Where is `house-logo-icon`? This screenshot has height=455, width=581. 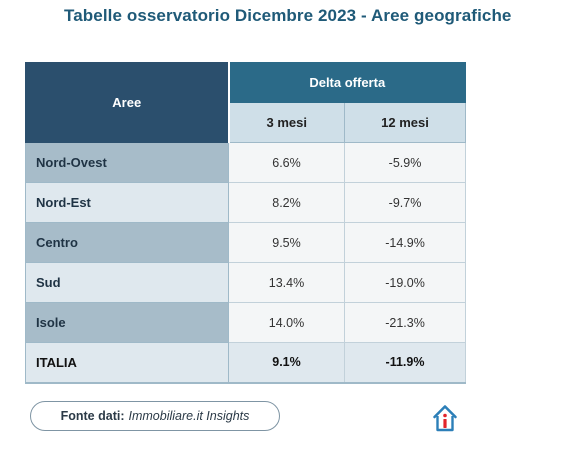 house-logo-icon is located at coordinates (445, 419).